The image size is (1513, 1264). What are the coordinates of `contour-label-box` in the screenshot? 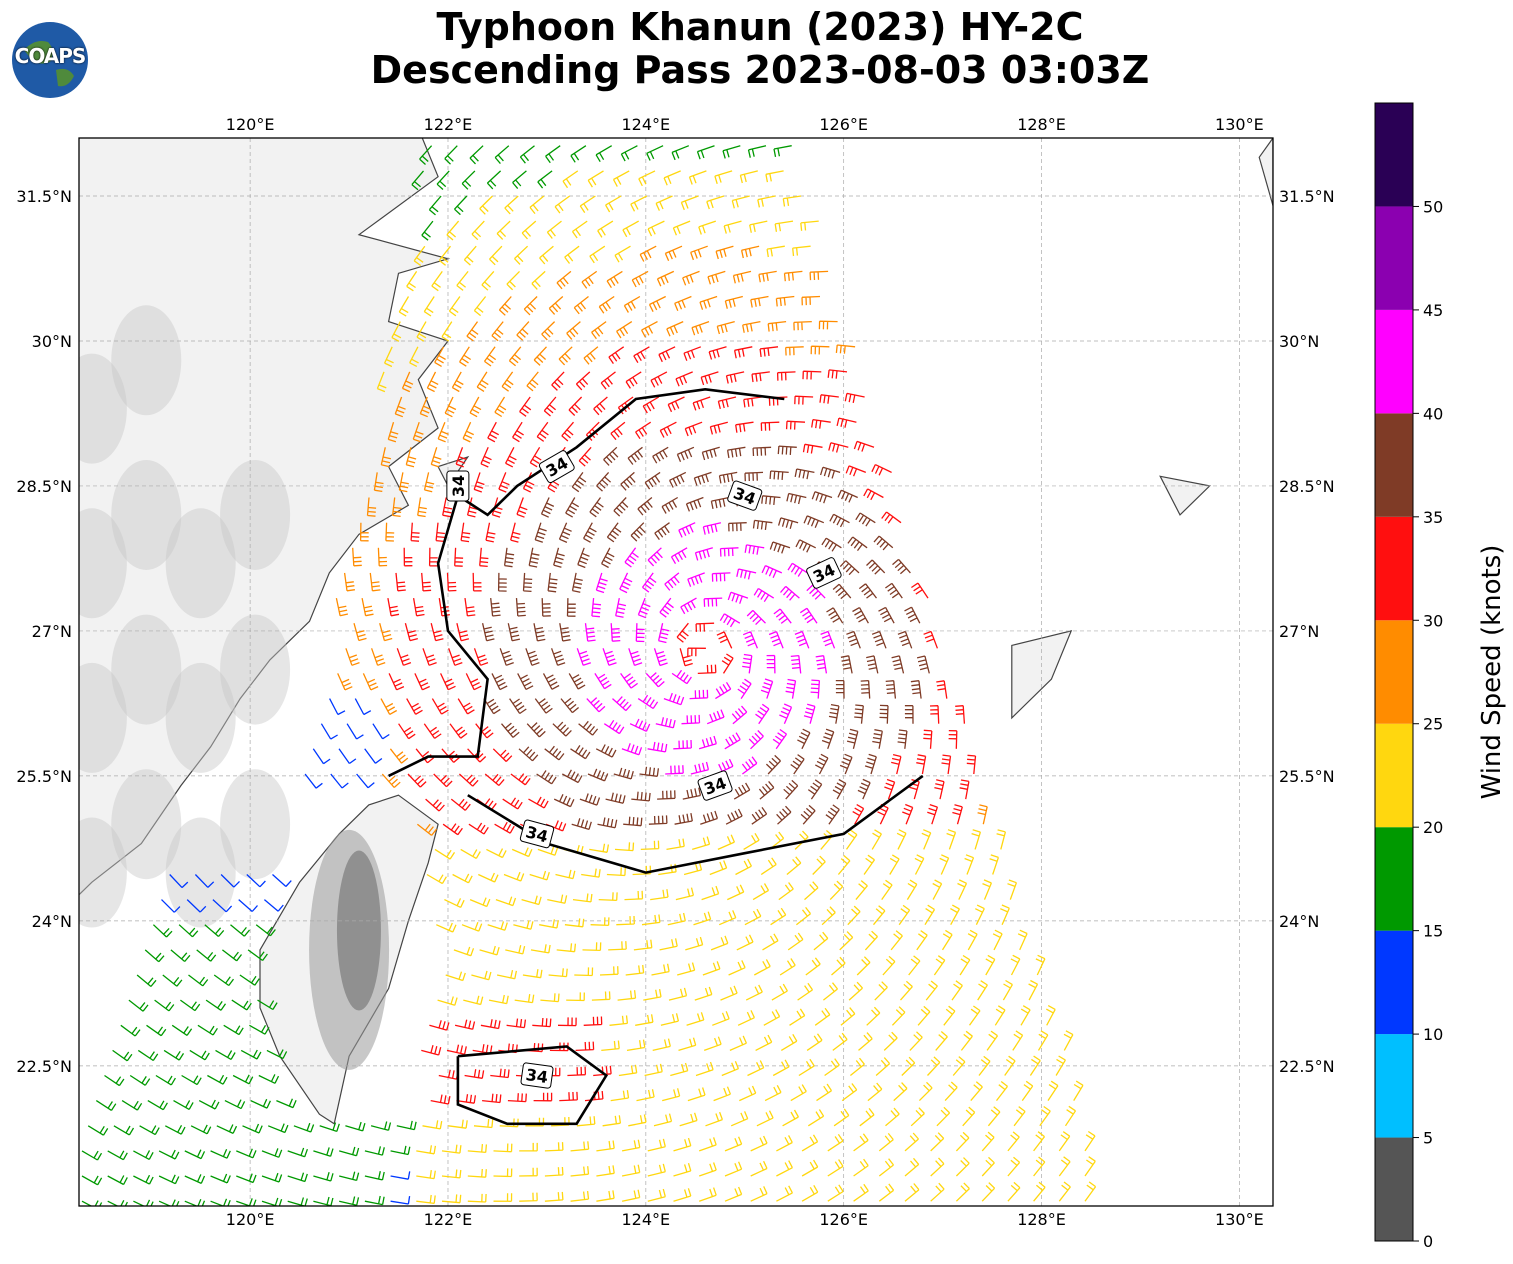 It's located at (745, 495).